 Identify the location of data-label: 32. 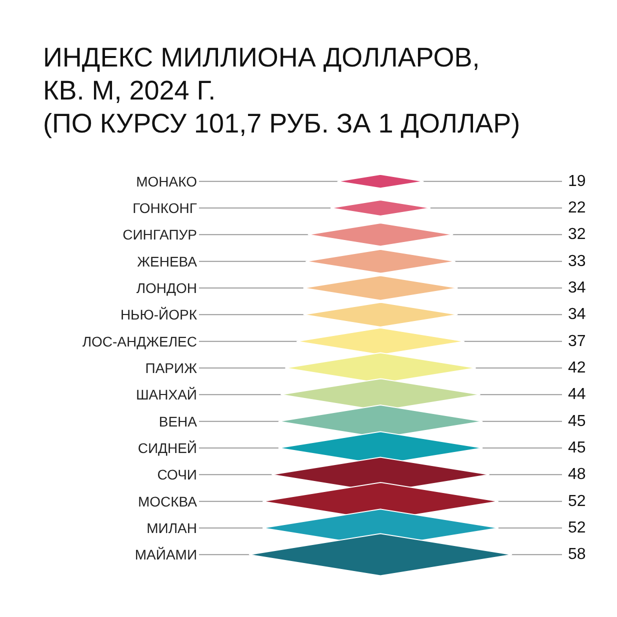
(577, 235).